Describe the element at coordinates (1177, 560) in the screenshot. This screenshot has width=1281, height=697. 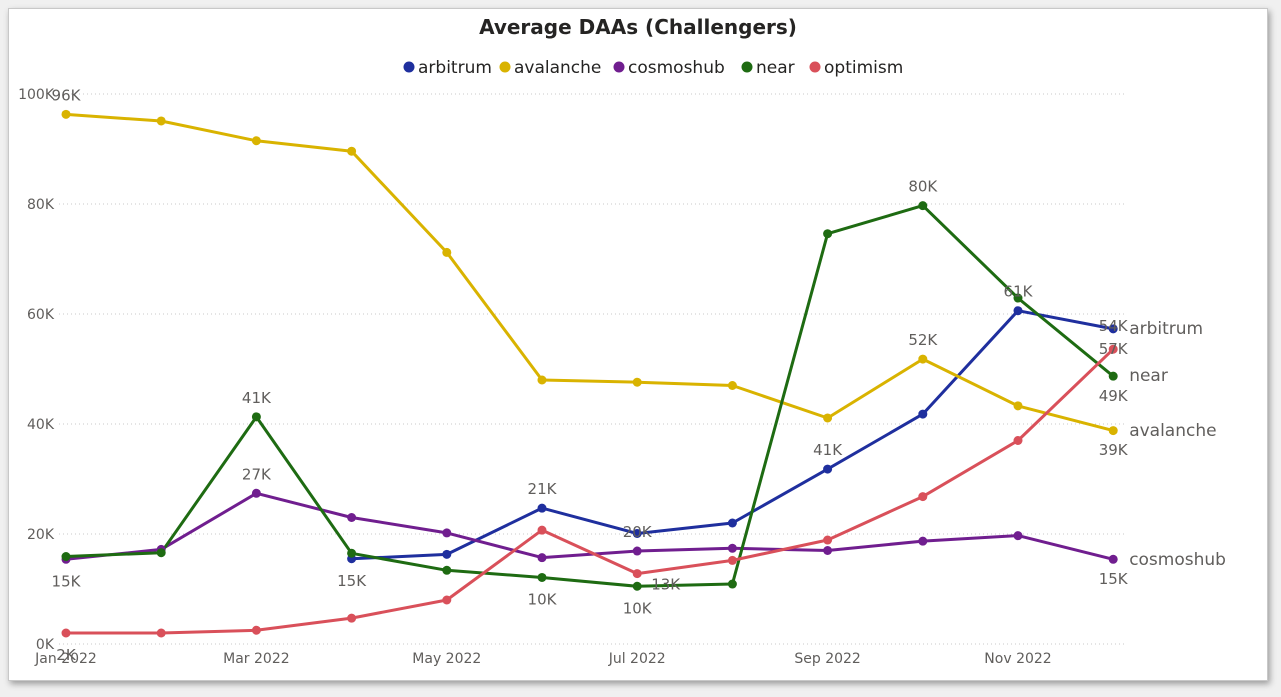
I see `end-series-label-cosmoshub: cosmoshub` at that location.